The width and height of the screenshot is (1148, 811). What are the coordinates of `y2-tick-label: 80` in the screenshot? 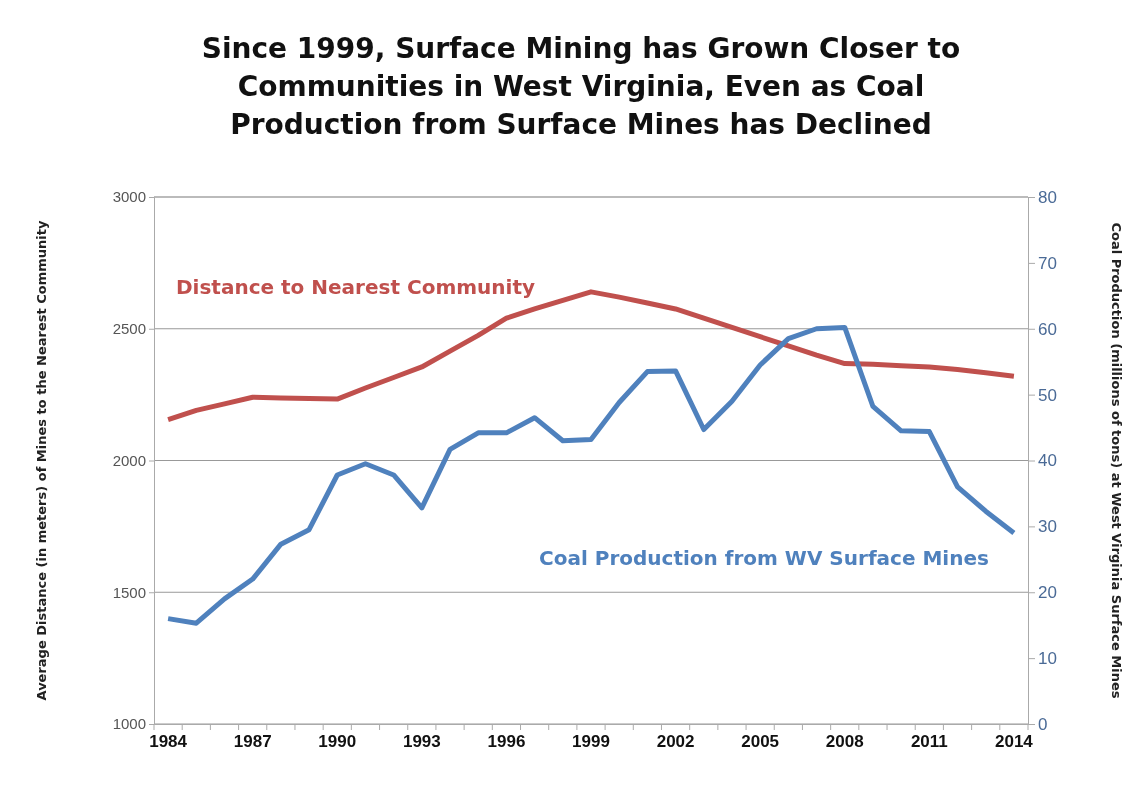 It's located at (1047, 197).